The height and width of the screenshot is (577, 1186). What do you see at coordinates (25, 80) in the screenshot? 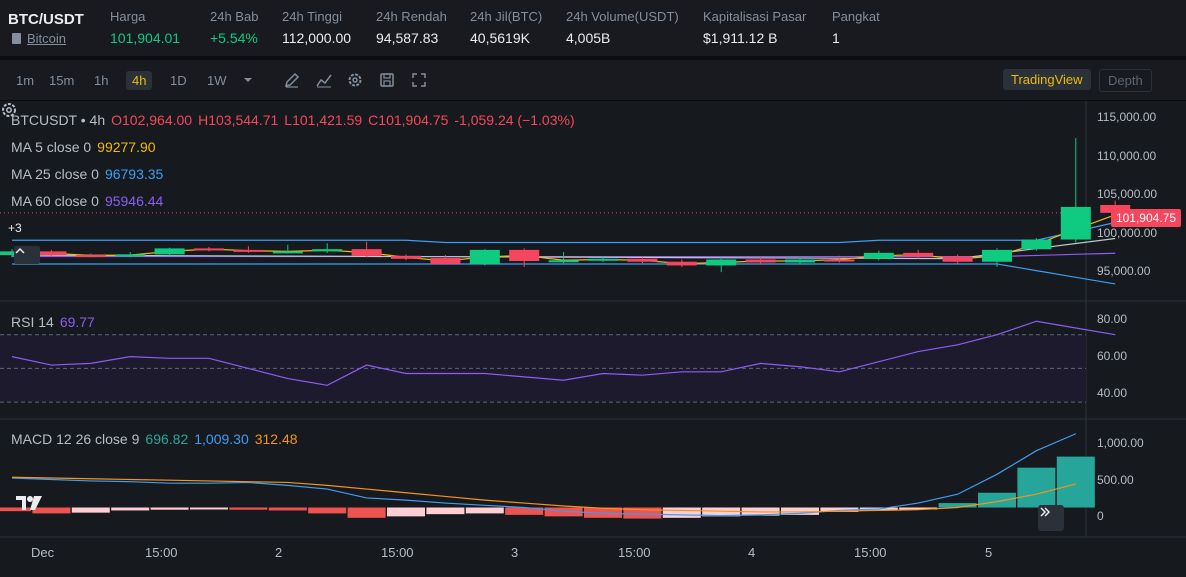
I see `timeframe-1m: 1m` at bounding box center [25, 80].